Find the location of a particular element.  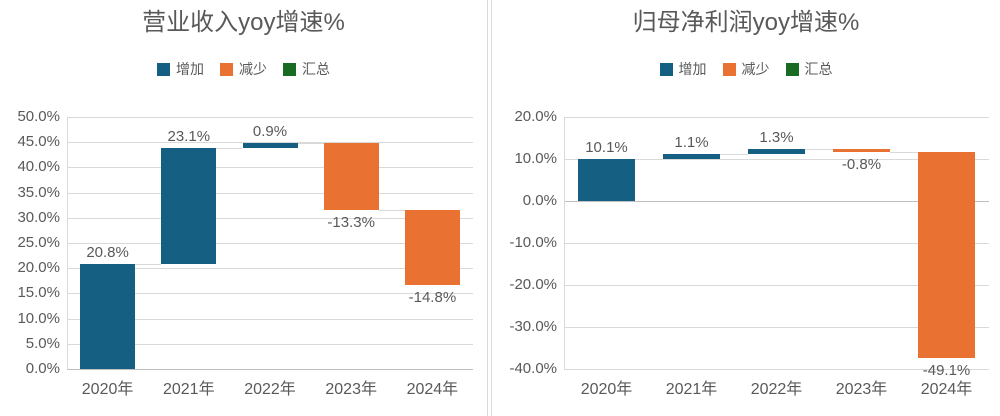

data-label: -14.8% is located at coordinates (432, 297).